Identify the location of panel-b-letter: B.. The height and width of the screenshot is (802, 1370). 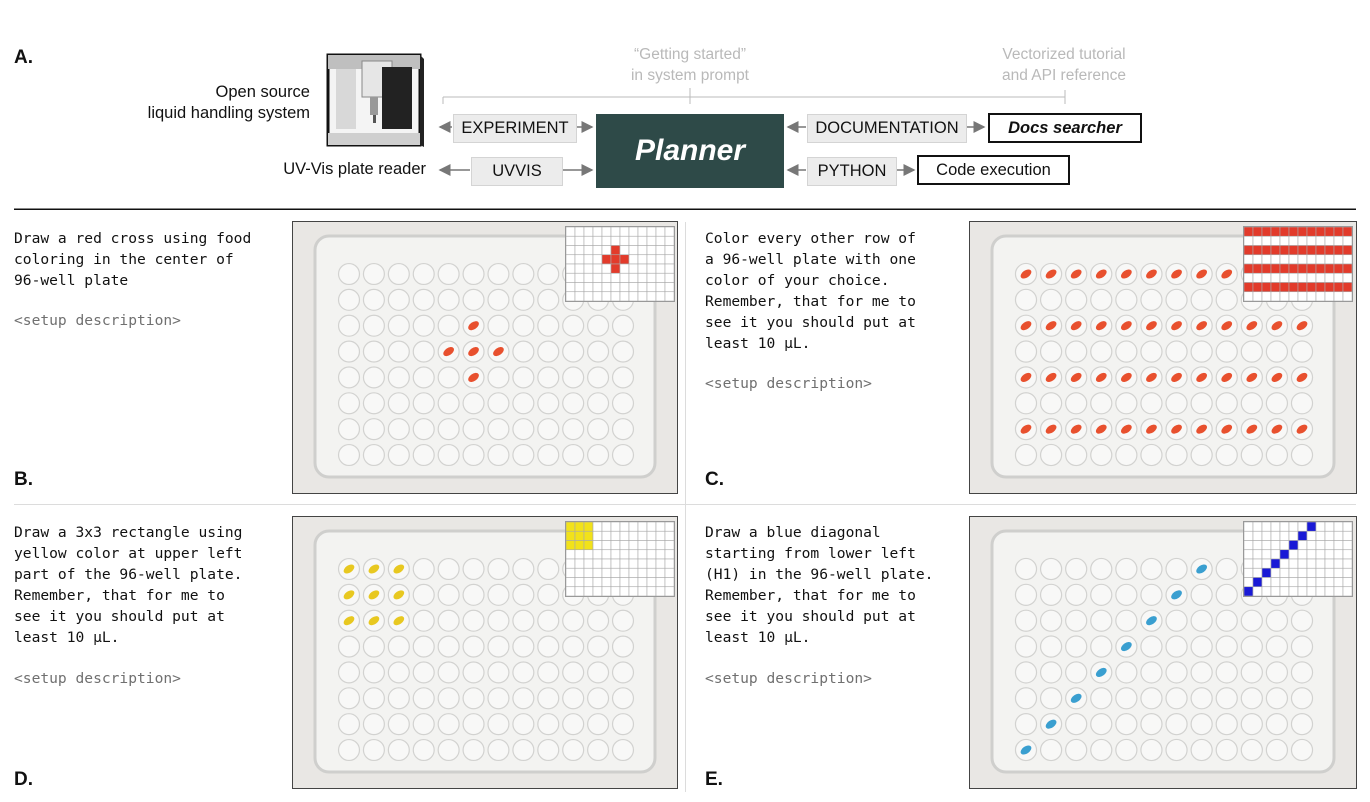
(23, 479).